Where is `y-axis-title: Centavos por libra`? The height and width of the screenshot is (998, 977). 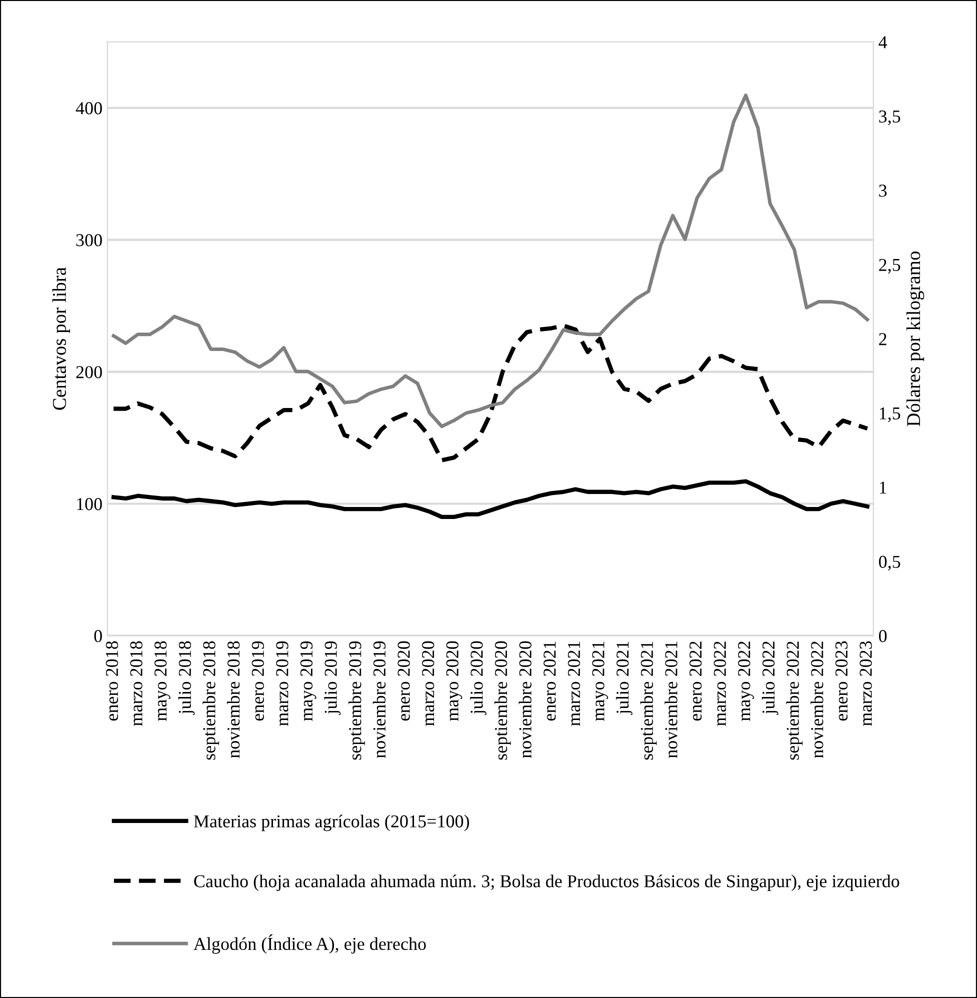
y-axis-title: Centavos por libra is located at coordinates (61, 338).